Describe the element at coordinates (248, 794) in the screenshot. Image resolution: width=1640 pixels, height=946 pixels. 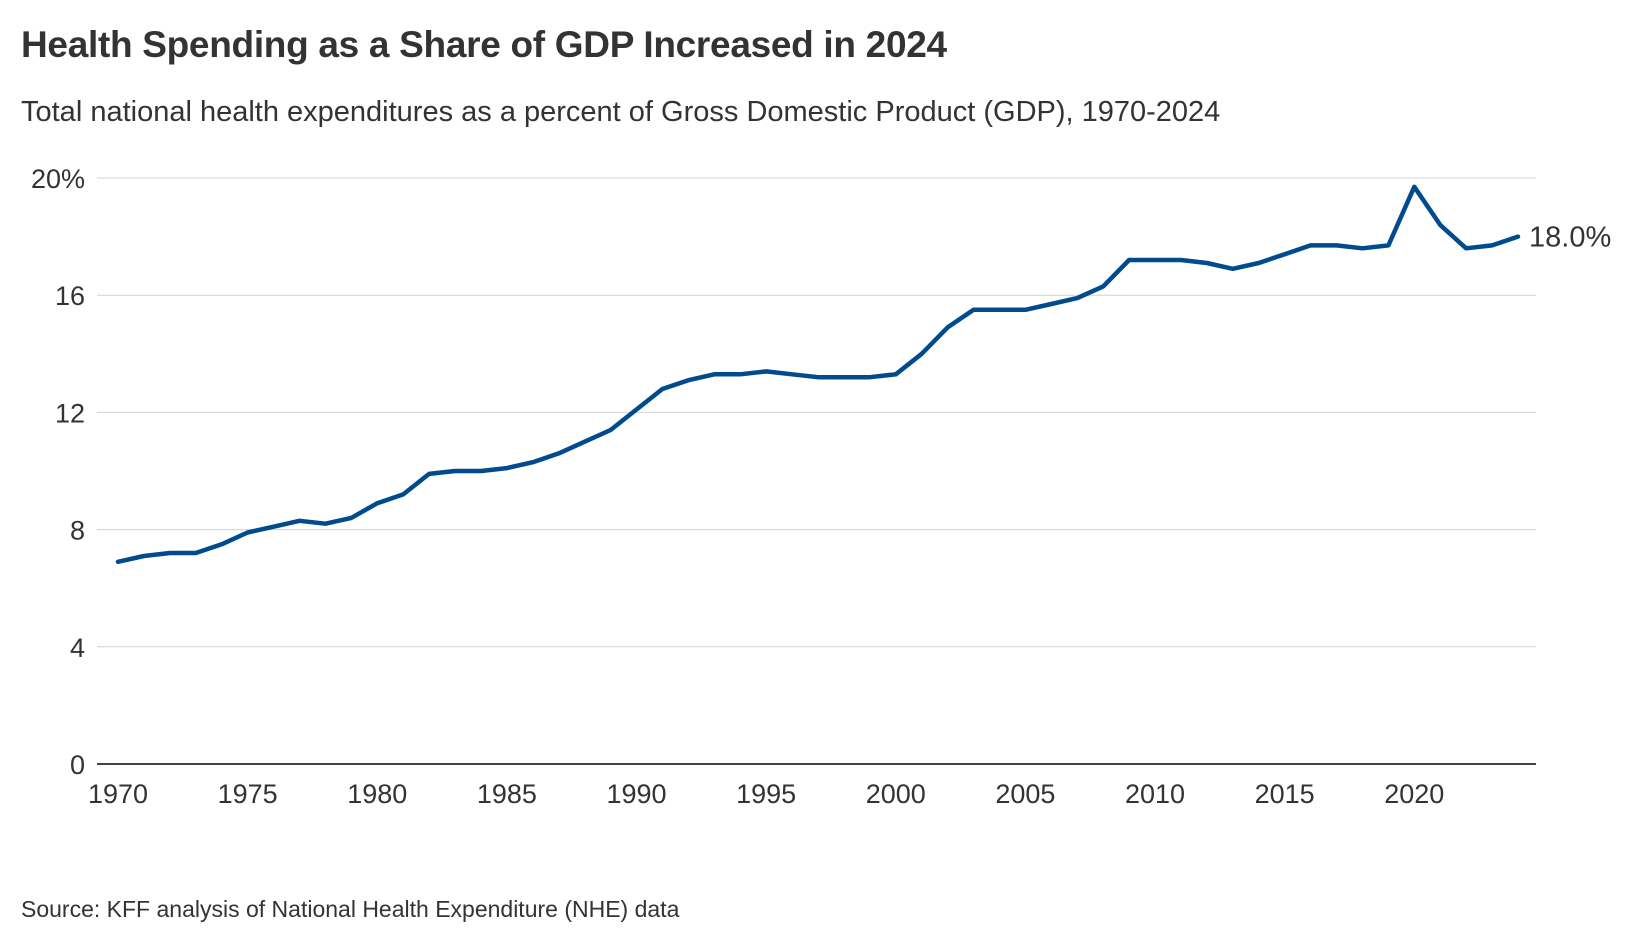
I see `x-tick-label: 1975` at that location.